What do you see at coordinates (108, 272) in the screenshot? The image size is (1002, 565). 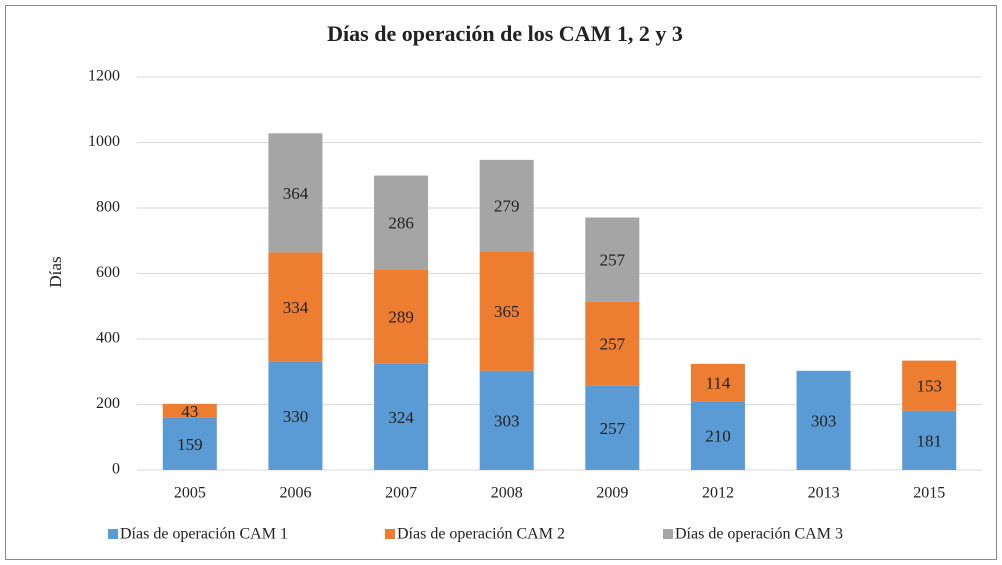 I see `y-tick-label: 600` at bounding box center [108, 272].